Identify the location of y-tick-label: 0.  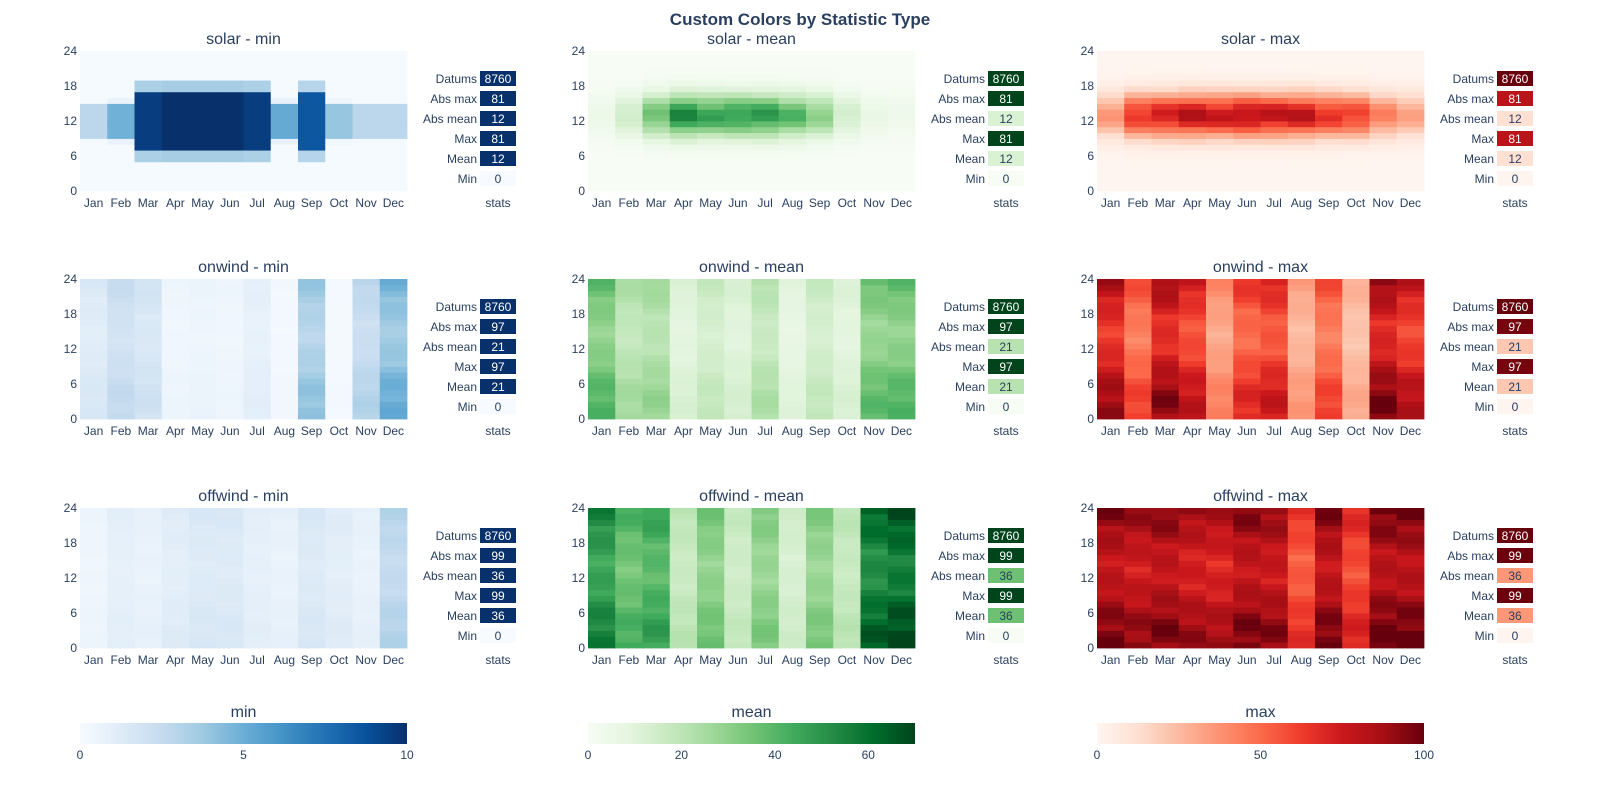
(581, 648).